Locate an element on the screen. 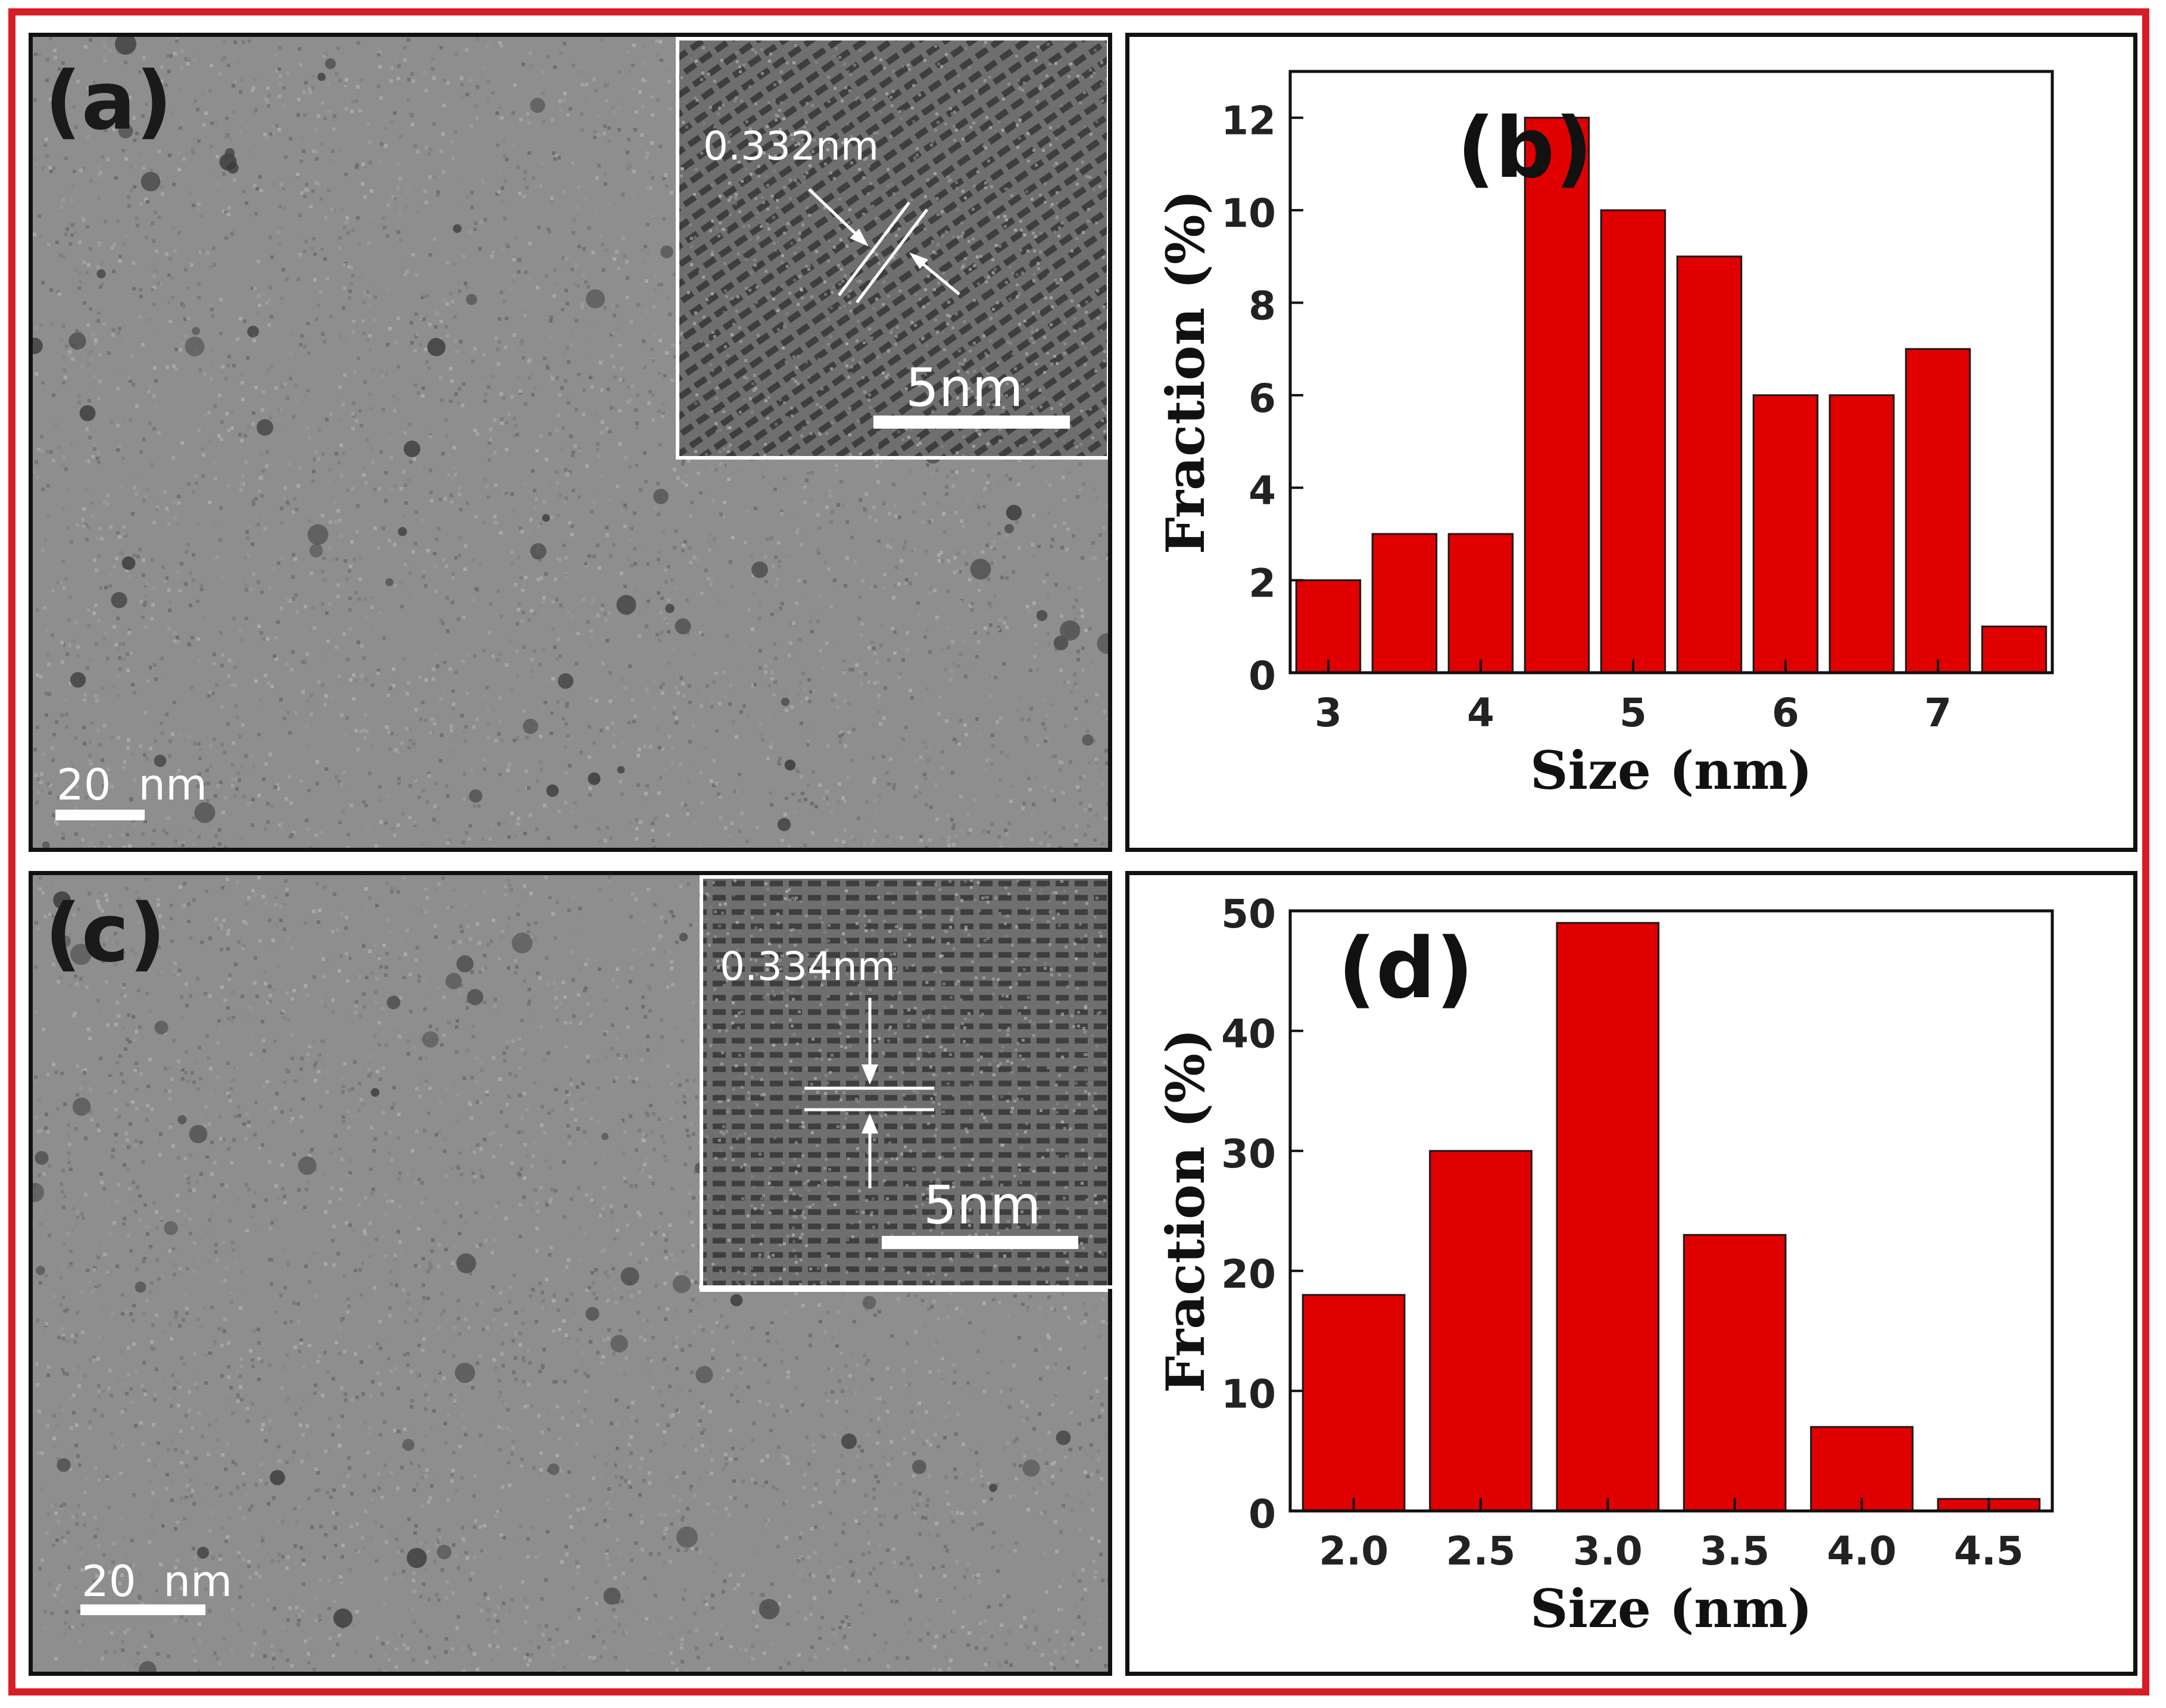 Image resolution: width=2166 pixels, height=1708 pixels. y-tick-label: 12 is located at coordinates (1248, 121).